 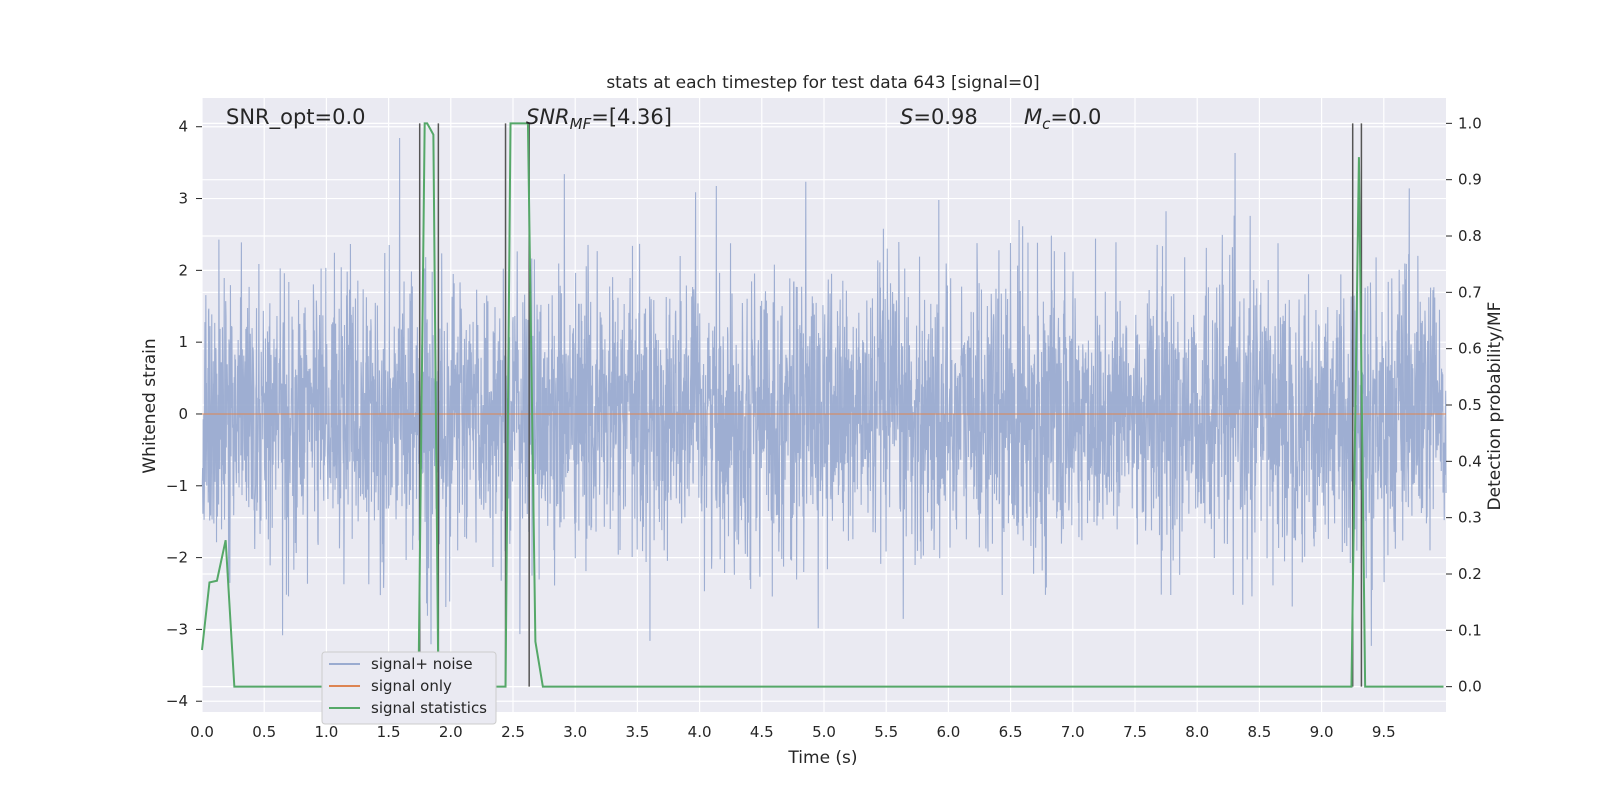 I want to click on annotation-snr-opt: SNR_opt=0.0, so click(x=296, y=117).